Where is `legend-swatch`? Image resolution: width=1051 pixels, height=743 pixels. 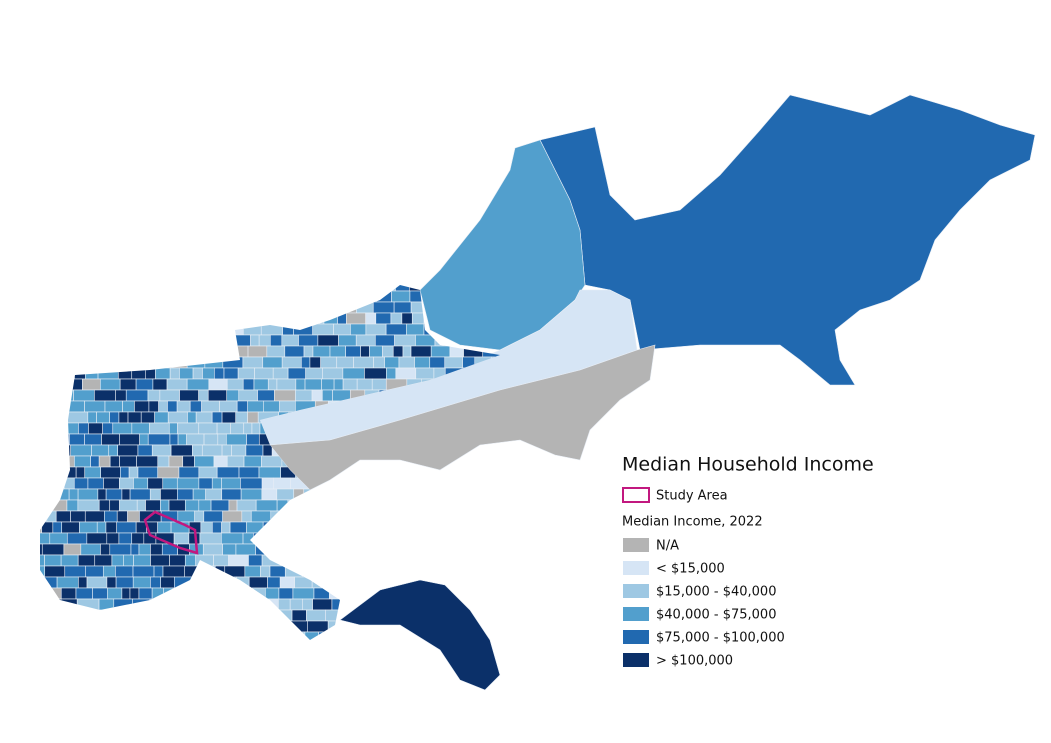 legend-swatch is located at coordinates (636, 637).